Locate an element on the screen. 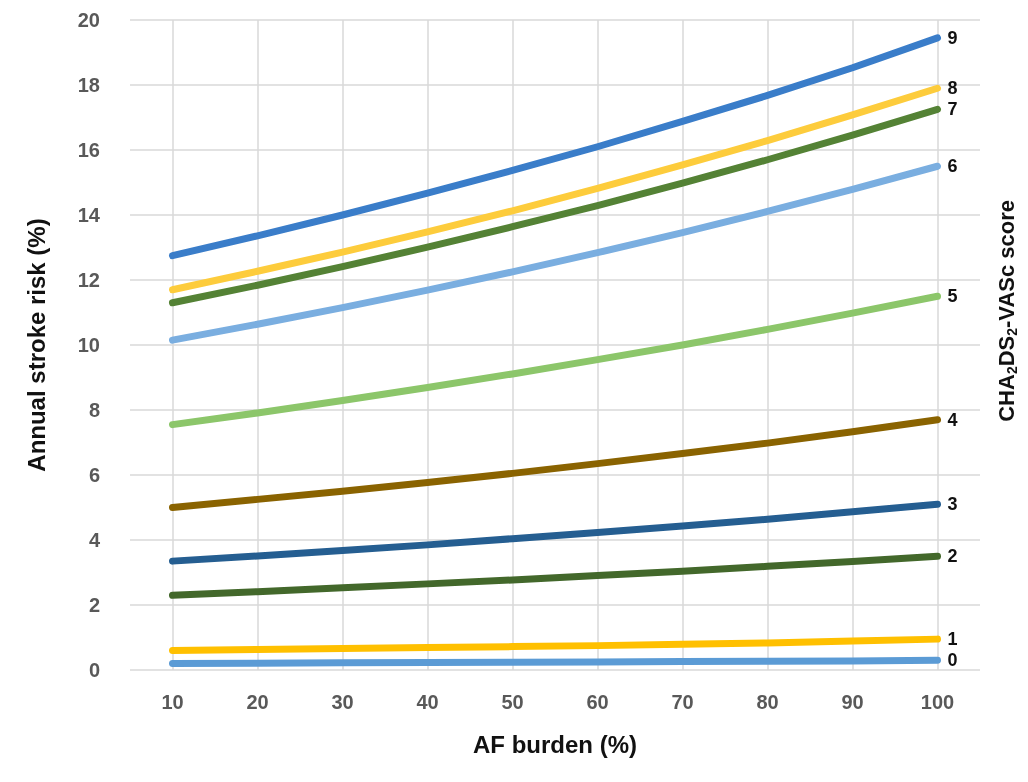 Image resolution: width=1028 pixels, height=782 pixels. y2-axis-title: CHA2DS2-VASc score is located at coordinates (1006, 311).